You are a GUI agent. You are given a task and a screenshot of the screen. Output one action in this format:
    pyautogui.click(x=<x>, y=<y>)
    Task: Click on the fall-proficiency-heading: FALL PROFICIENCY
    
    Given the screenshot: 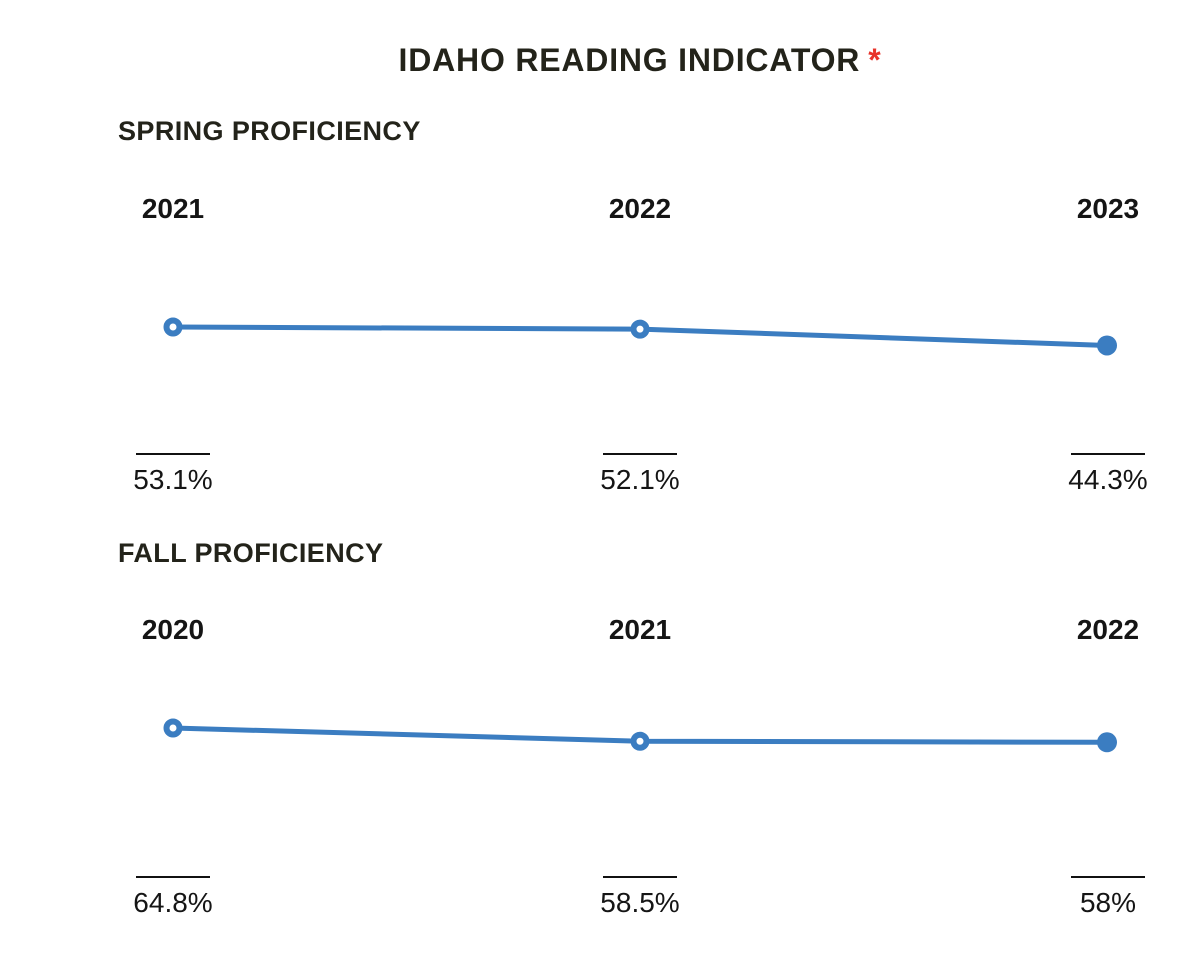 What is the action you would take?
    pyautogui.click(x=251, y=553)
    